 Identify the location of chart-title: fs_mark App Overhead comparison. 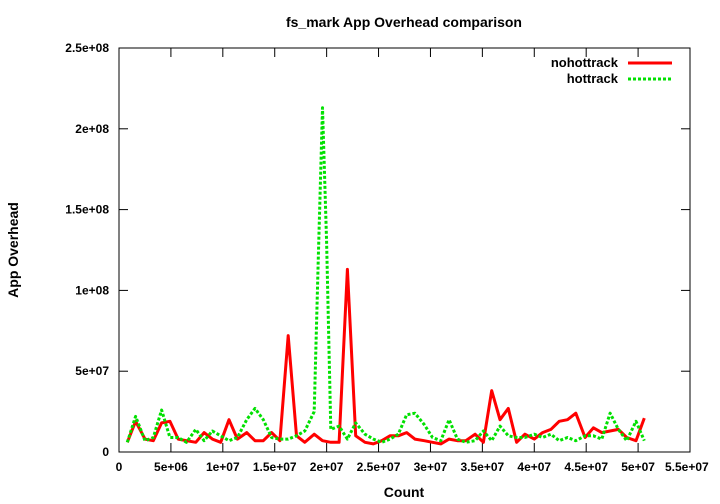
(404, 22).